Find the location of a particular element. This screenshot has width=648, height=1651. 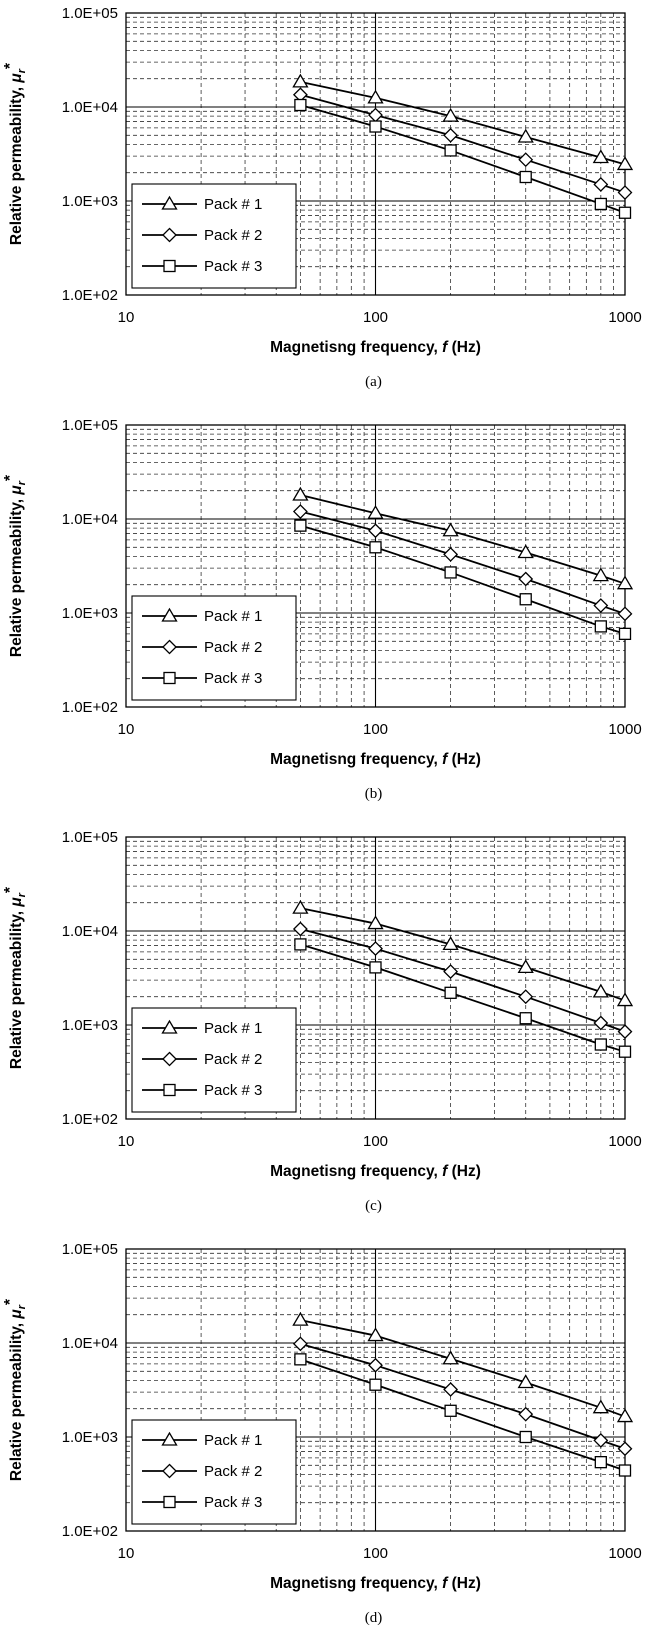

legend-label: Pack # 1 is located at coordinates (233, 1028).